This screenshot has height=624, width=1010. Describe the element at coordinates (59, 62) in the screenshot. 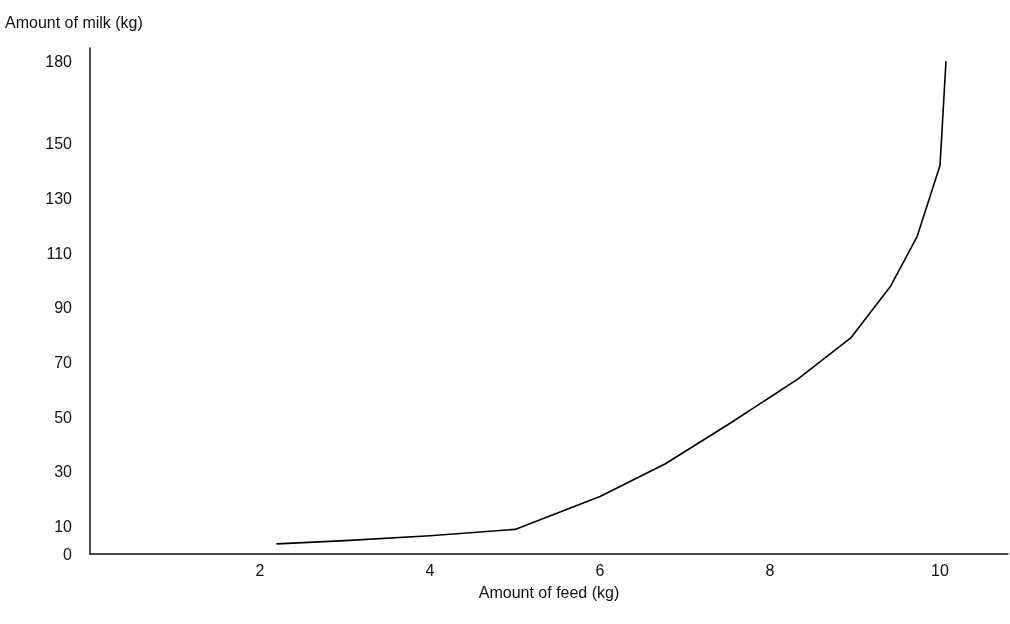

I see `y-tick-label: 180` at that location.